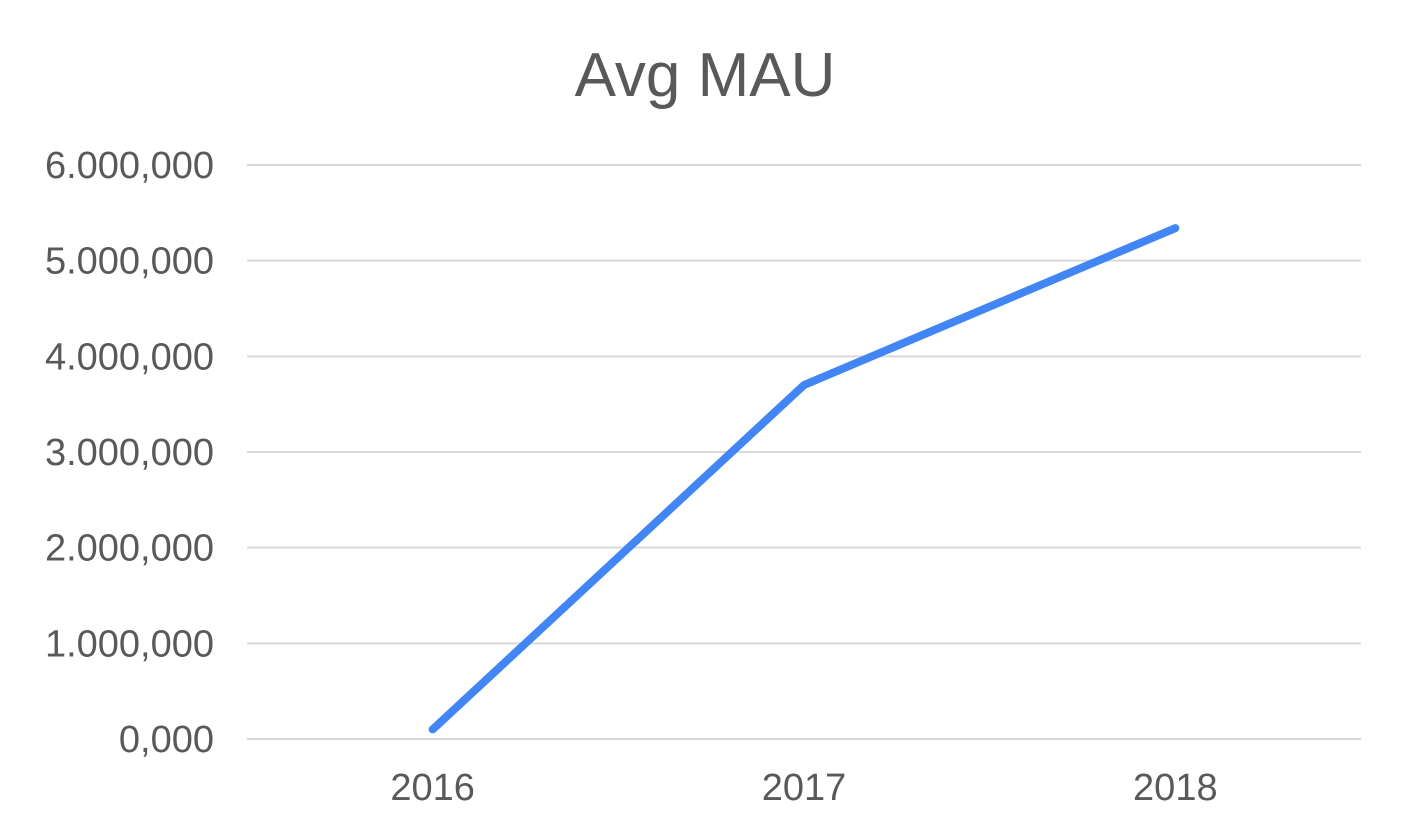 The height and width of the screenshot is (840, 1411). Describe the element at coordinates (129, 644) in the screenshot. I see `y-tick-label: 1.000,000` at that location.